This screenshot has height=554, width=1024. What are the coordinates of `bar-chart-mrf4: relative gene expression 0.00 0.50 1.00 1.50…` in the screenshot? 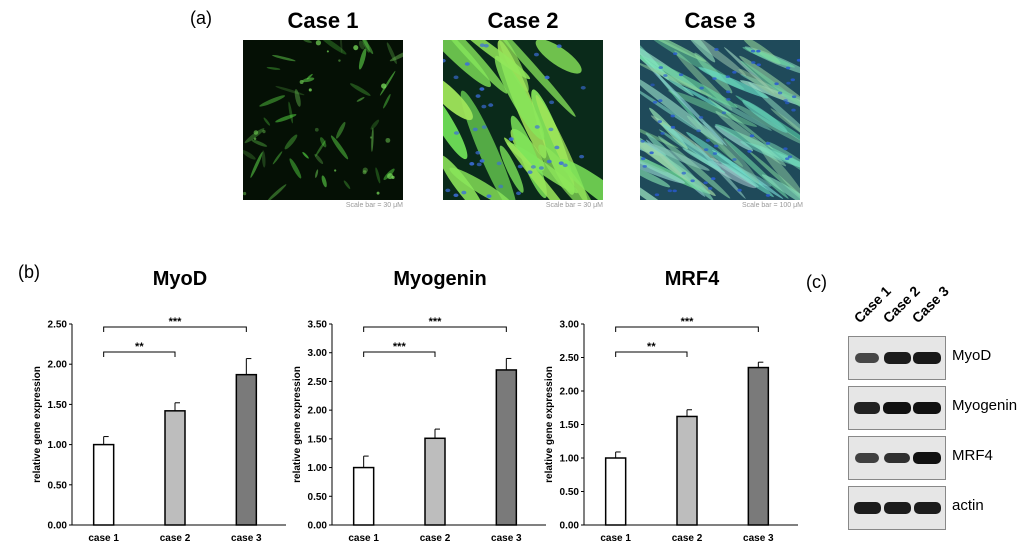 It's located at (671, 432).